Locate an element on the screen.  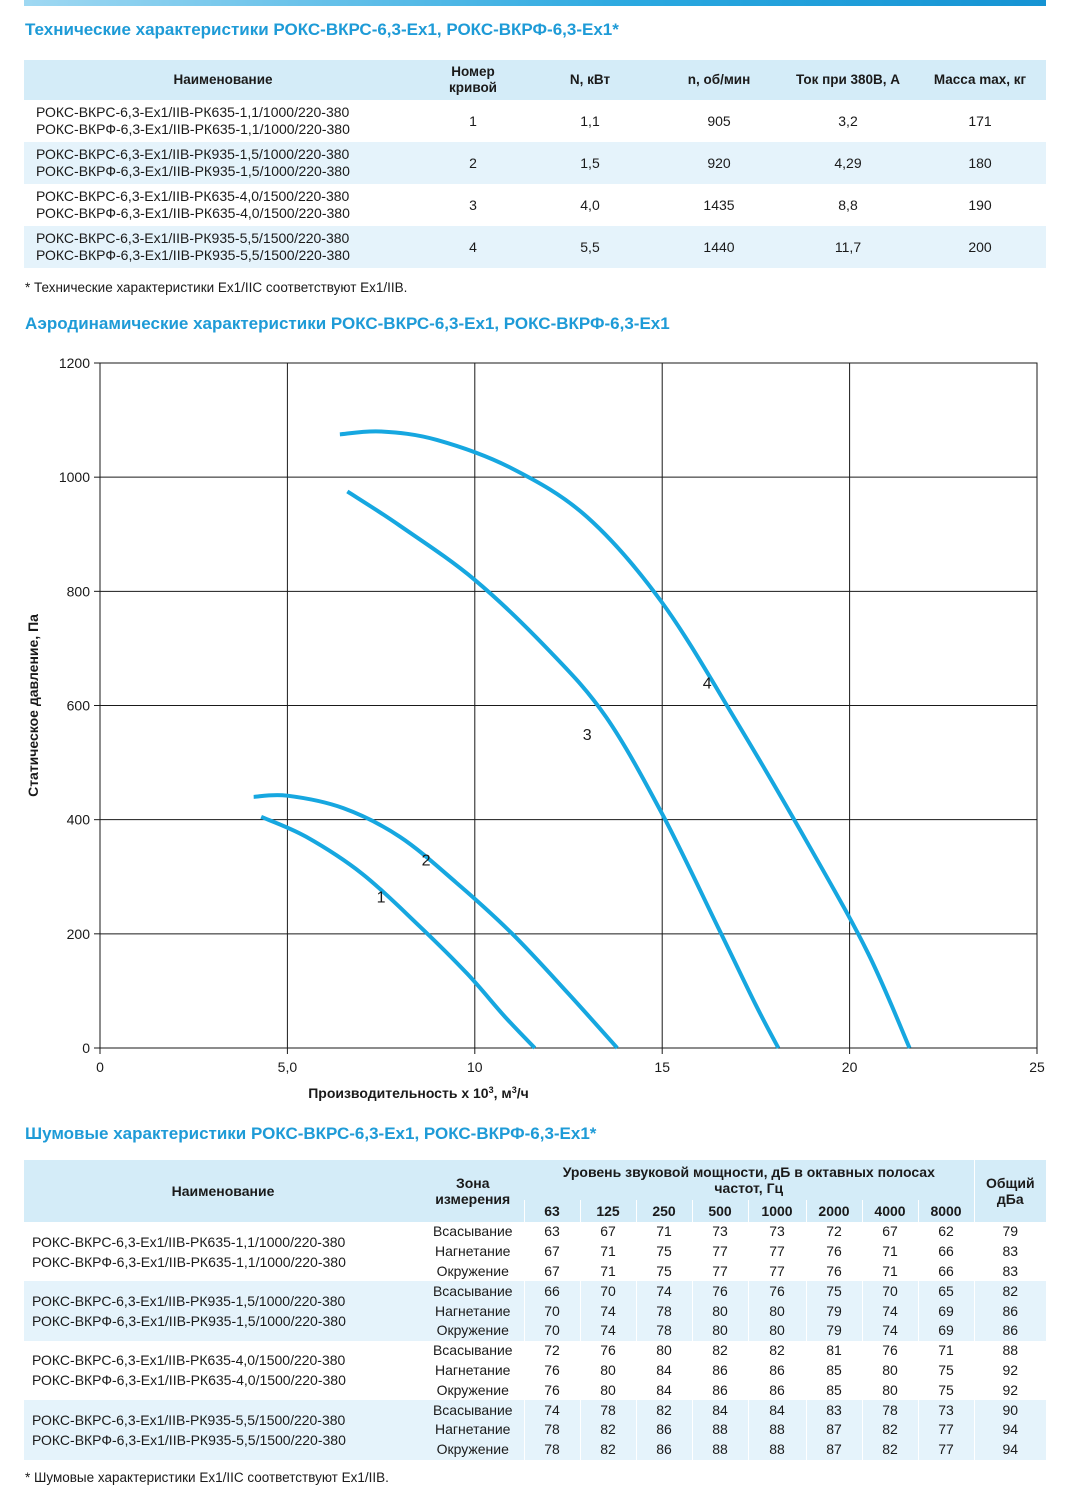
tech-cell-speed: 905 is located at coordinates (719, 120).